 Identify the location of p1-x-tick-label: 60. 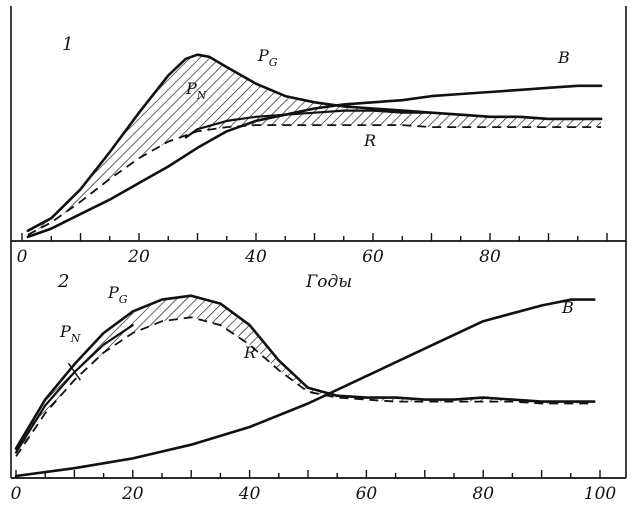
(373, 257).